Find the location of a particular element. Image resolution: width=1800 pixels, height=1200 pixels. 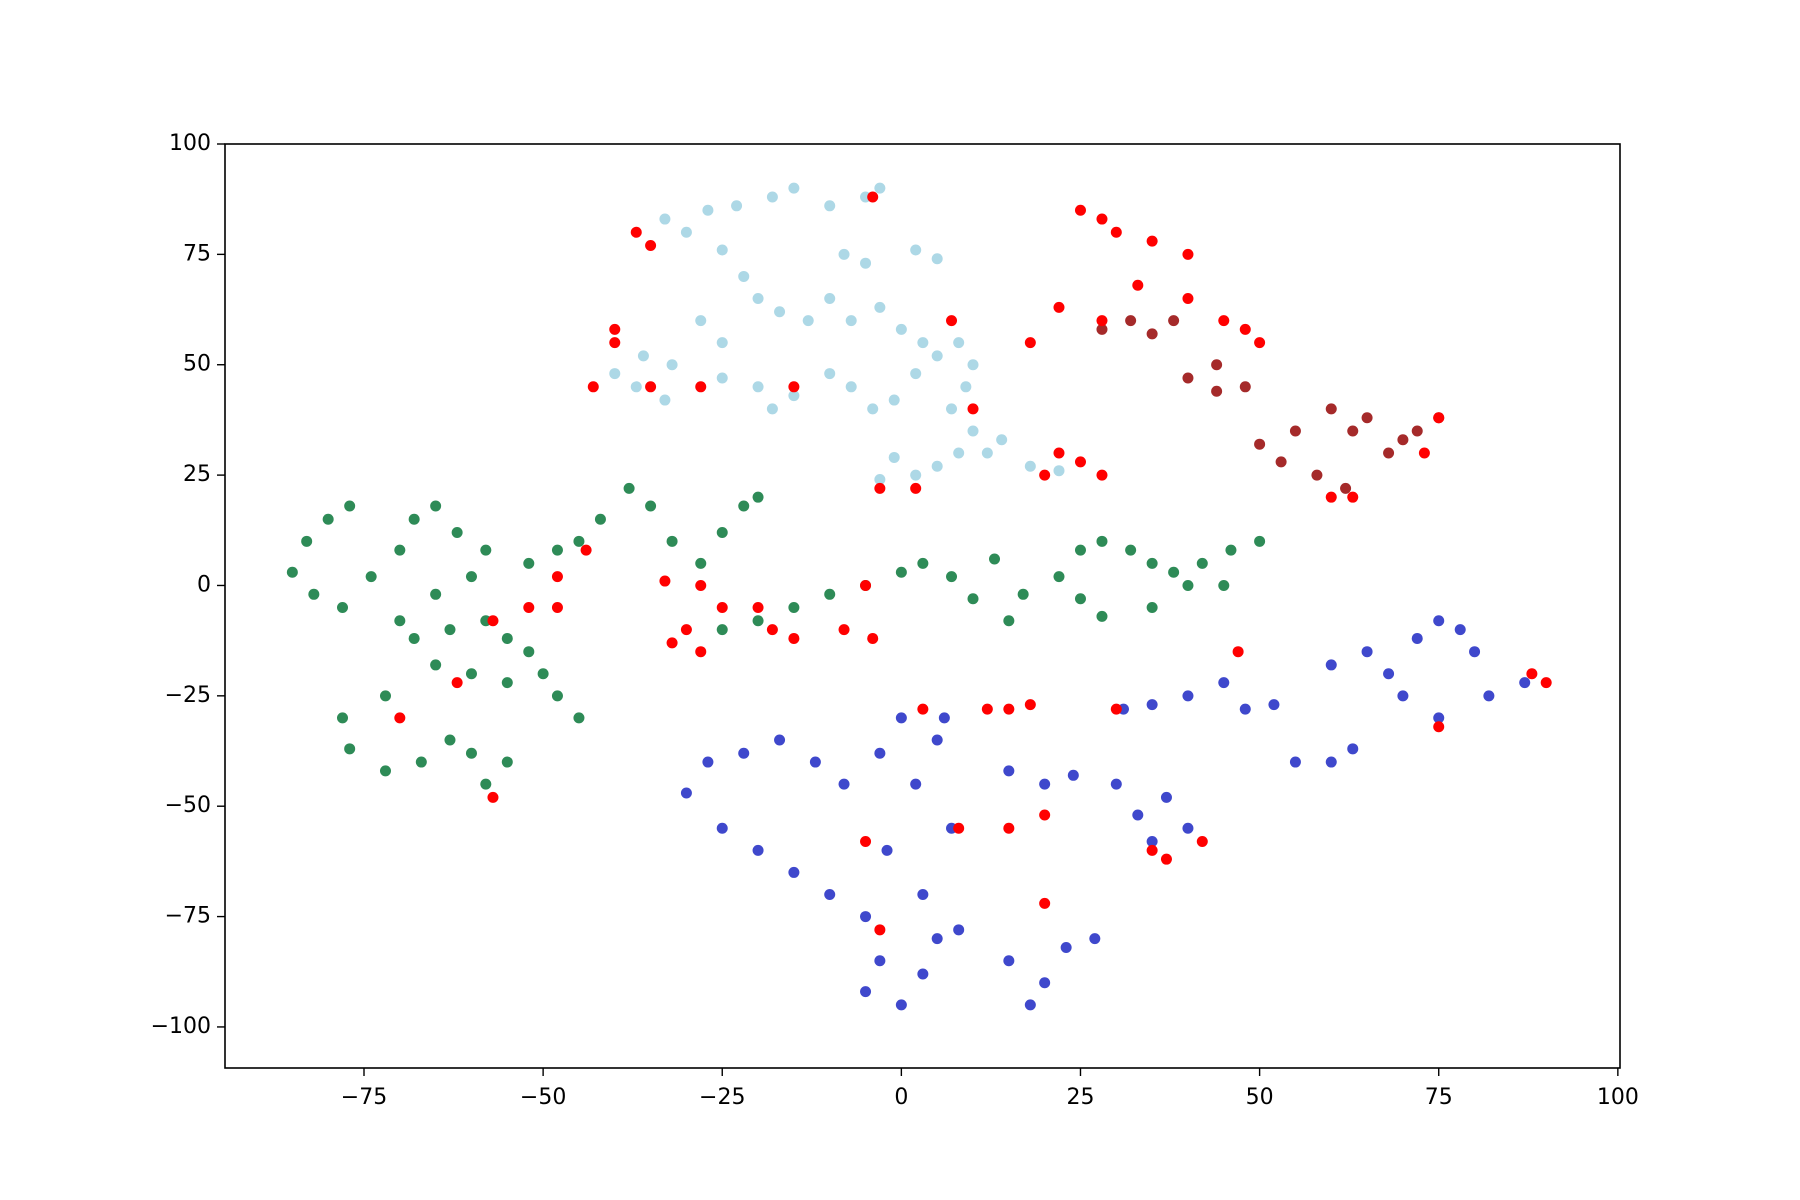

x-tick-label: −25 is located at coordinates (722, 1097).